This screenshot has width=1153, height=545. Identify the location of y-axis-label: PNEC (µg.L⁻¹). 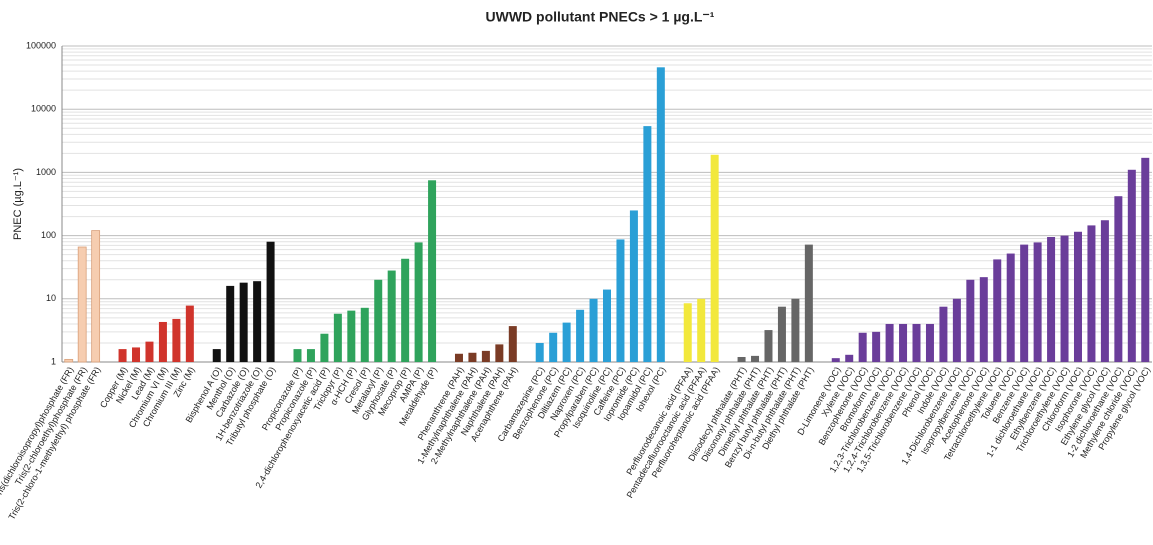
(18, 204).